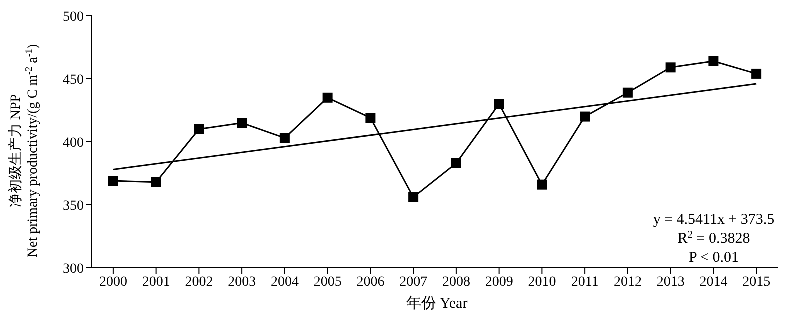  Describe the element at coordinates (284, 282) in the screenshot. I see `x-tick-label: 2004` at that location.